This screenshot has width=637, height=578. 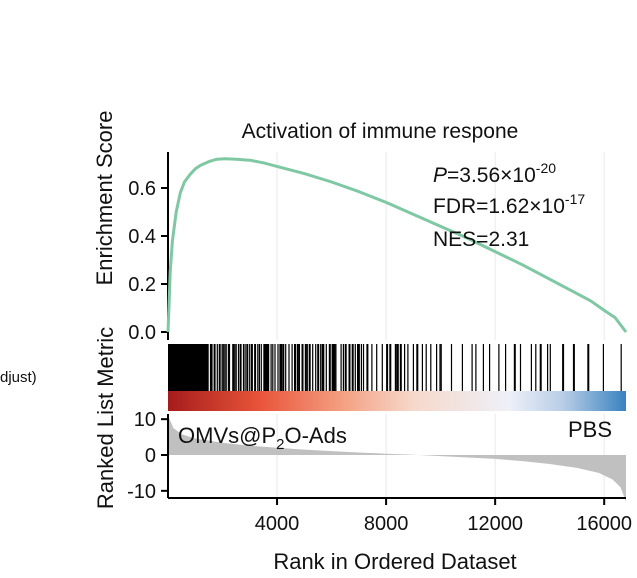 What do you see at coordinates (604, 524) in the screenshot?
I see `xtick-label-3: 16000` at bounding box center [604, 524].